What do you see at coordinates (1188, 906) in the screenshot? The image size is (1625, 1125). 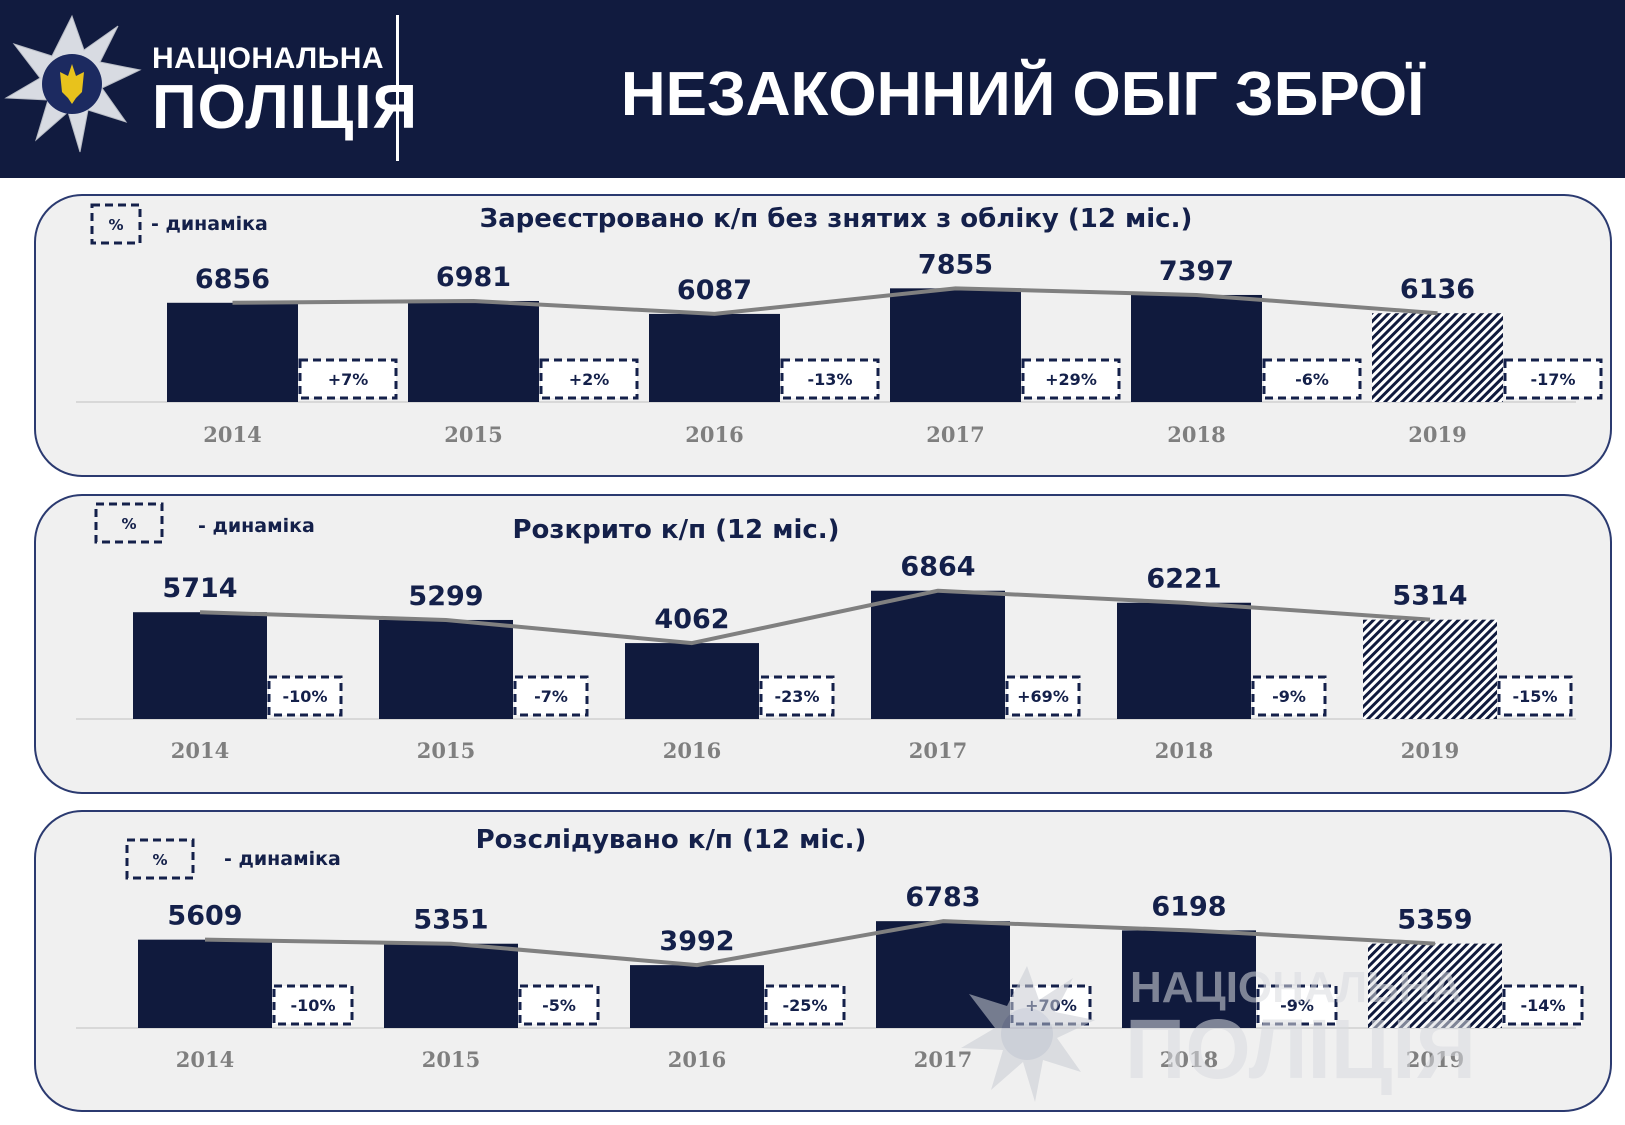 I see `value-label: 6198` at bounding box center [1188, 906].